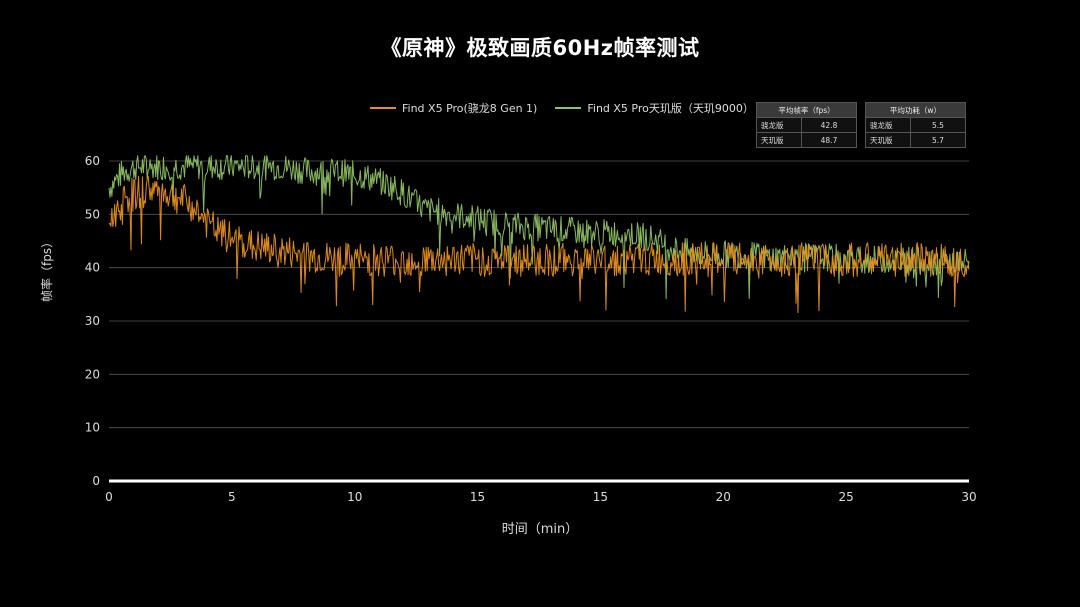  I want to click on avg-fps-header: 平均帧率（fps）, so click(806, 110).